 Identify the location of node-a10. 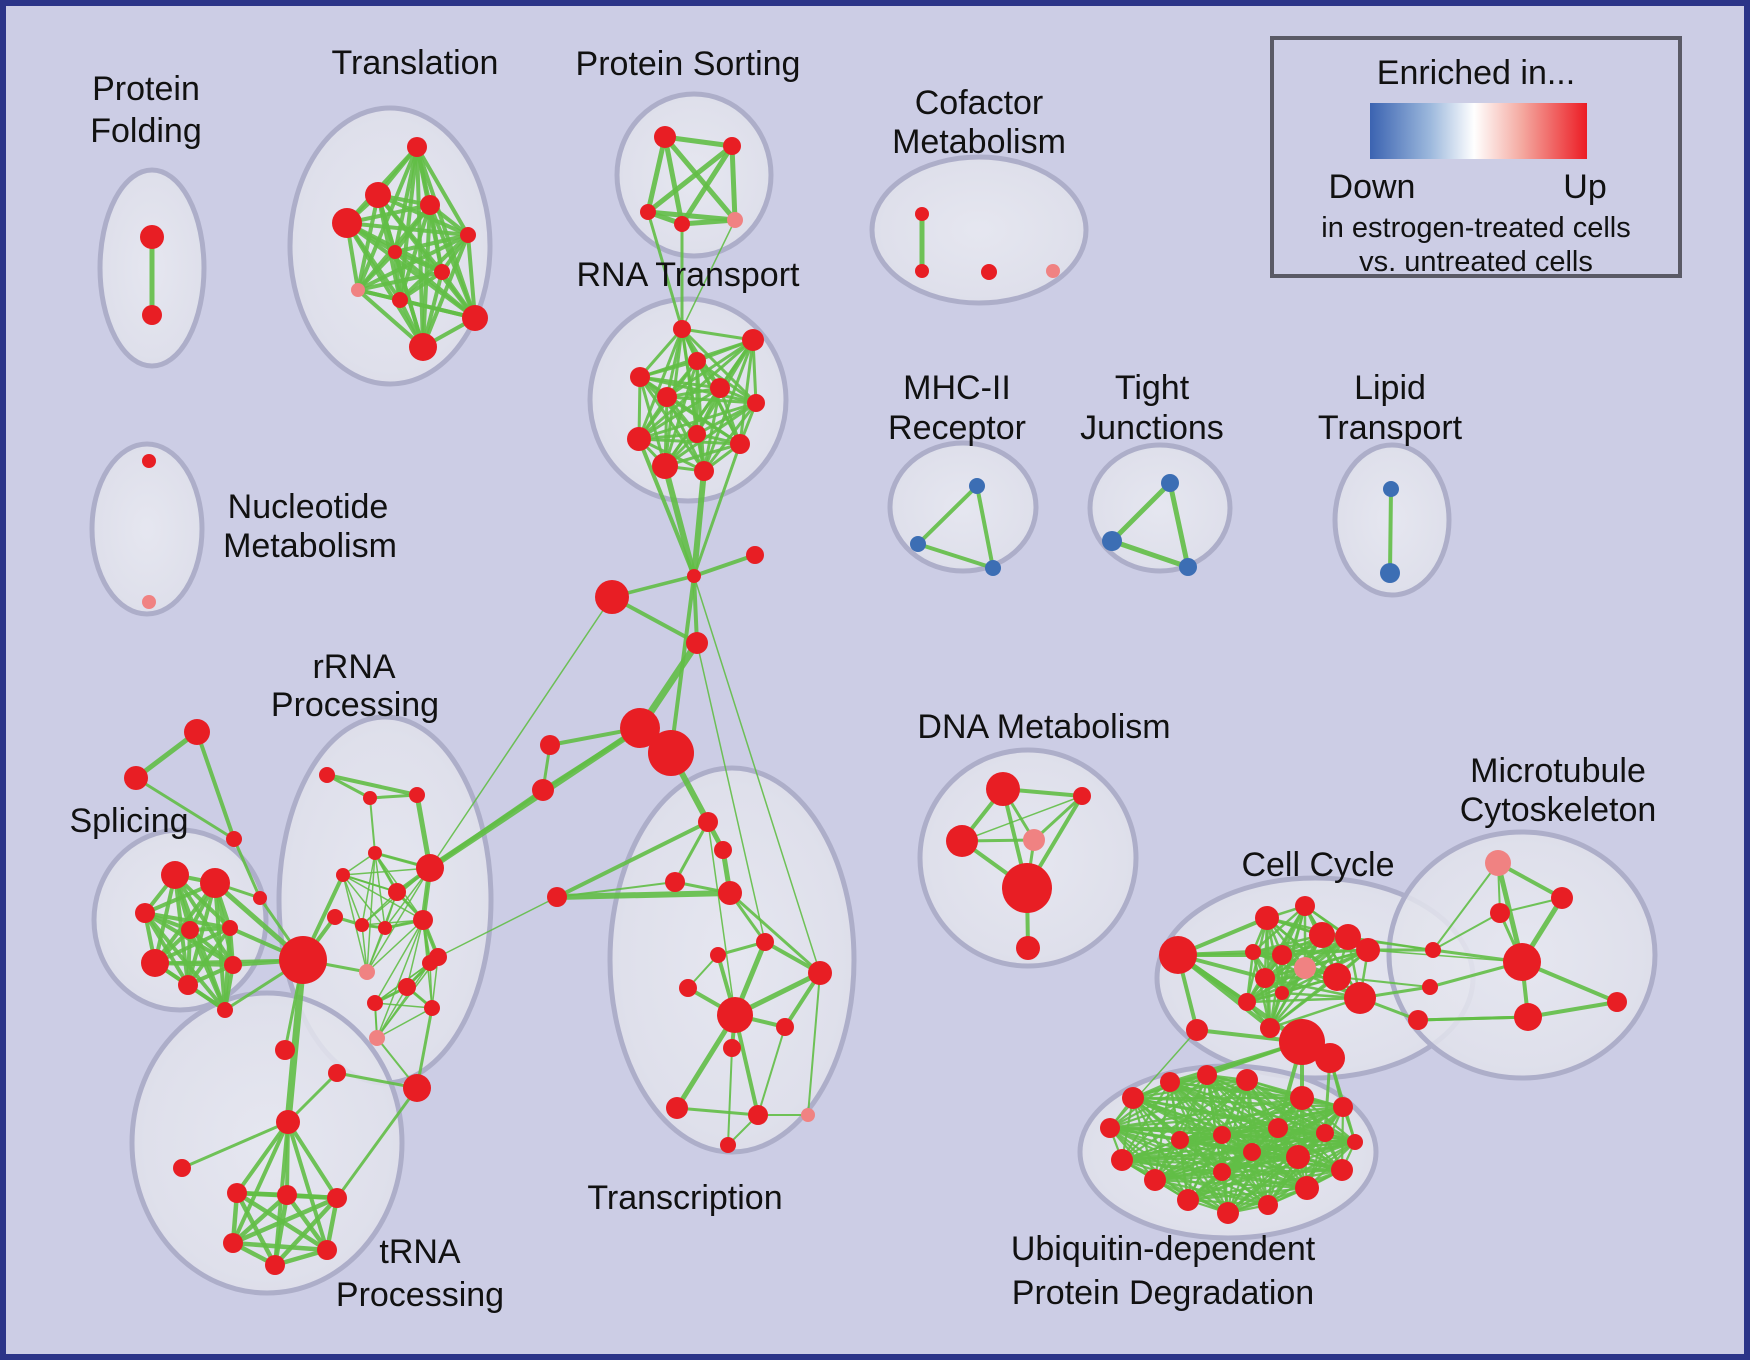
(385, 928).